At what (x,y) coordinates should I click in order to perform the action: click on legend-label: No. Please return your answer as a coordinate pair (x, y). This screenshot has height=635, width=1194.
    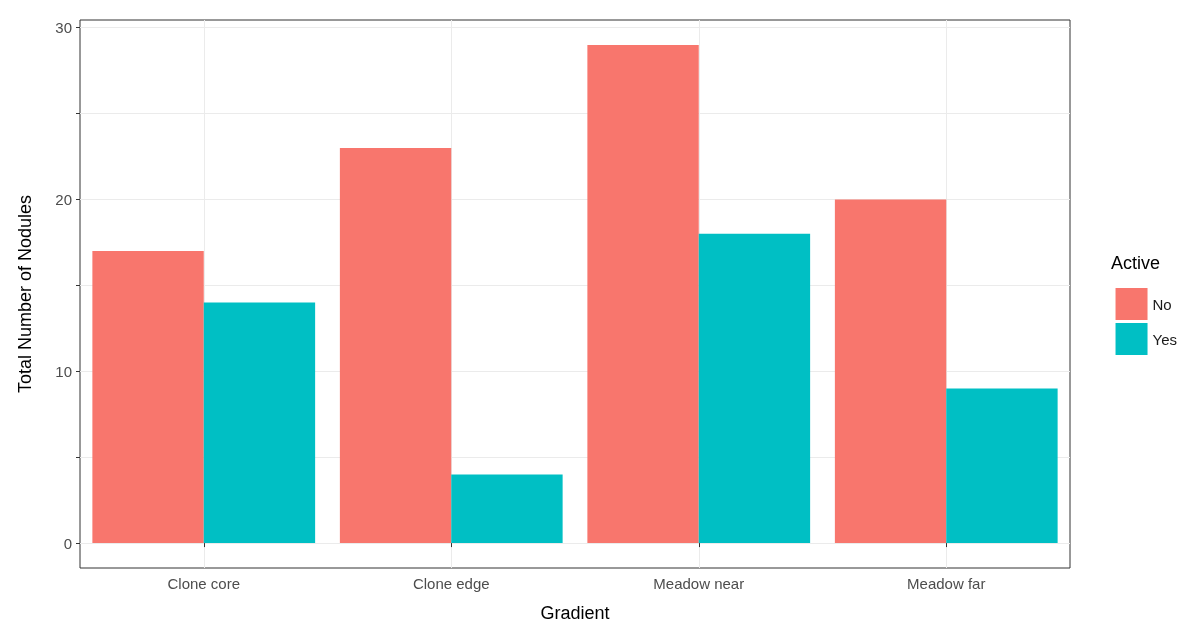
    Looking at the image, I should click on (1162, 304).